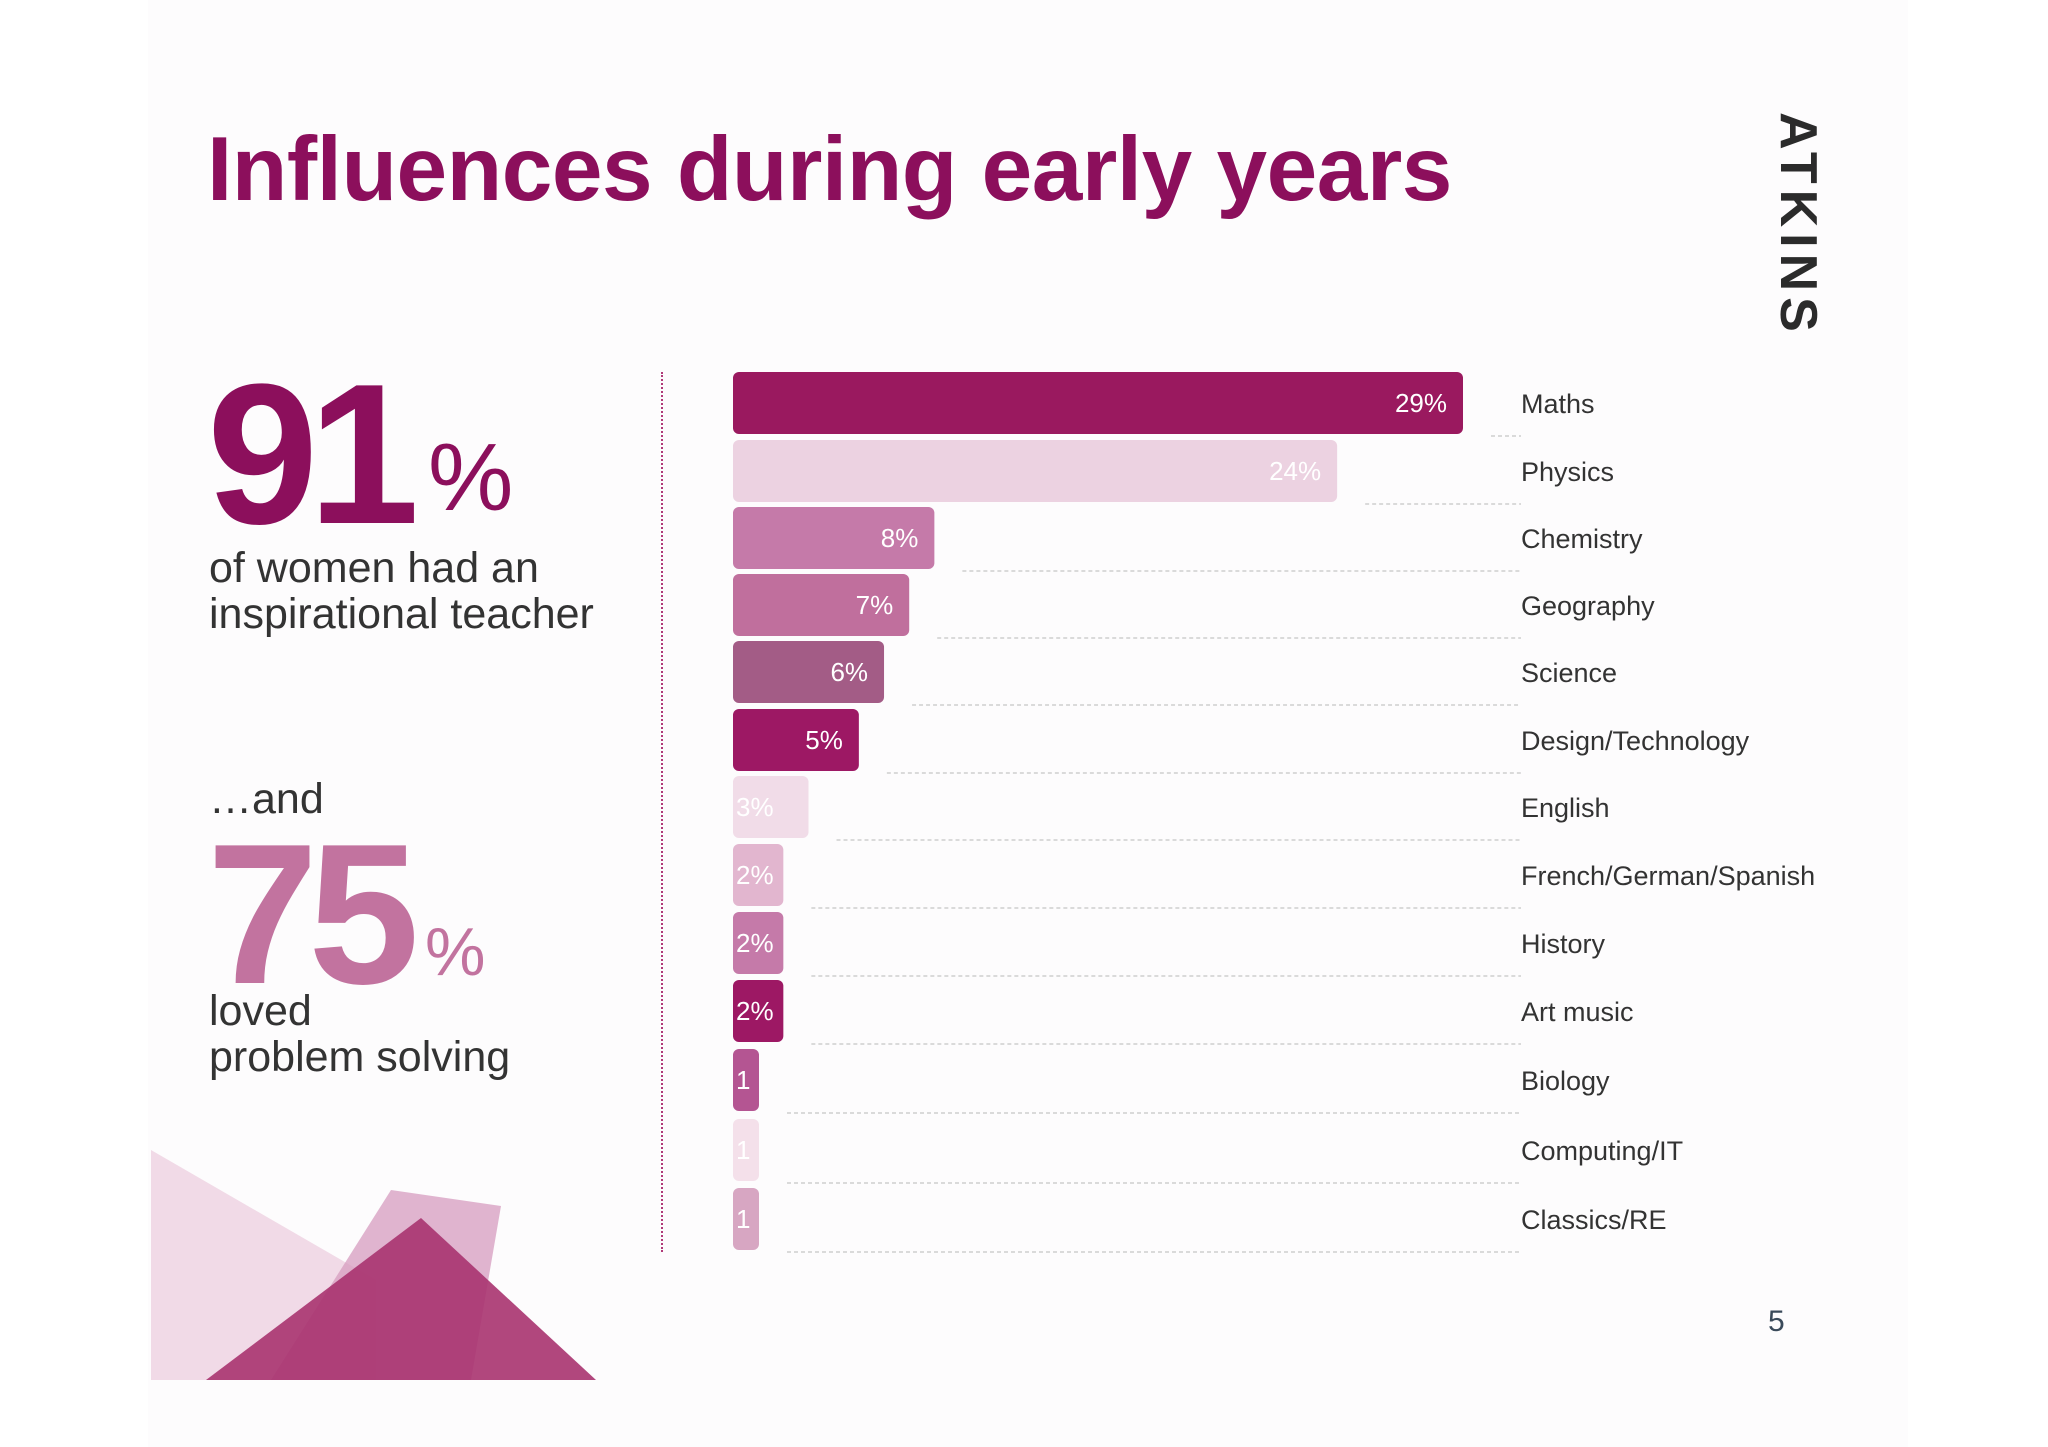  What do you see at coordinates (1582, 539) in the screenshot?
I see `category-label: Chemistry` at bounding box center [1582, 539].